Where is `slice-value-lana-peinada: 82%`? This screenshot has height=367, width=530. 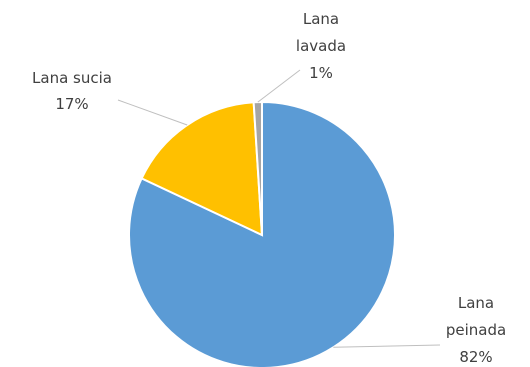
slice-value-lana-peinada: 82% is located at coordinates (475, 357).